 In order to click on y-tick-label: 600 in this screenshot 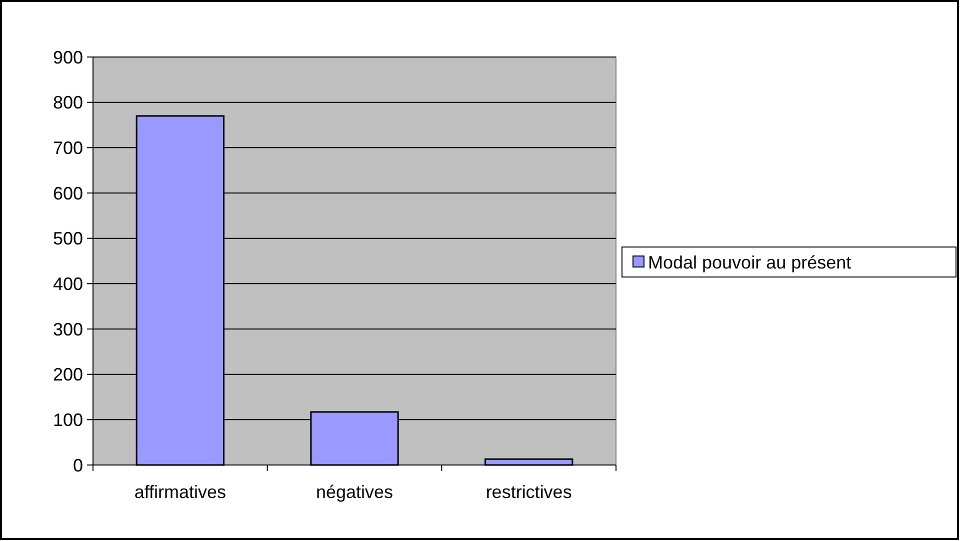, I will do `click(67, 193)`.